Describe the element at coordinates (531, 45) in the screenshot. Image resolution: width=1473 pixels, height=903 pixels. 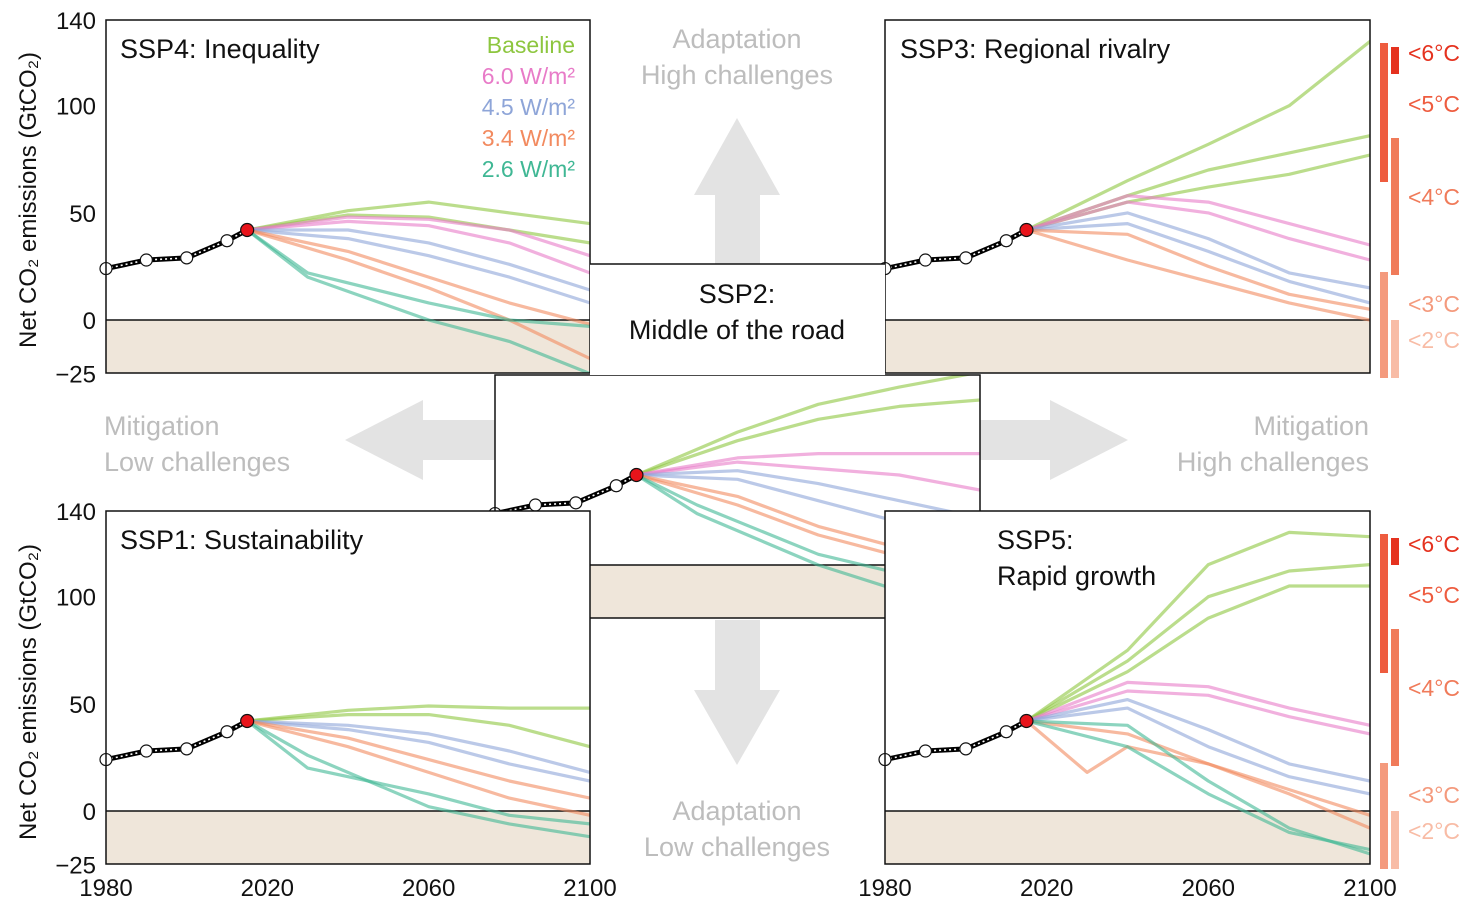
I see `legend-item-baseline: Baseline` at that location.